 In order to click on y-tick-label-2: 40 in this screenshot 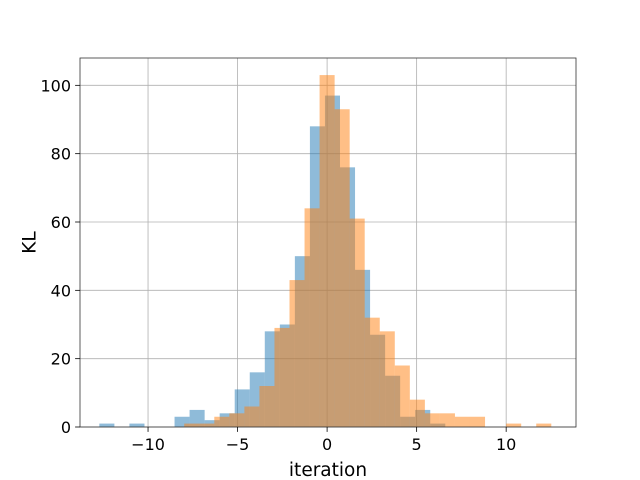, I will do `click(61, 290)`.